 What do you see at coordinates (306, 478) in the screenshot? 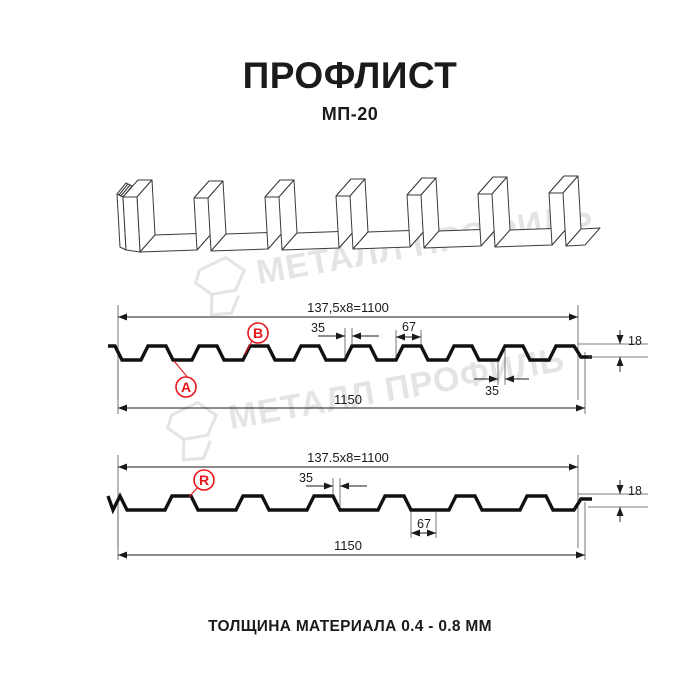
I see `dimension-rib-bottom-label: 35` at bounding box center [306, 478].